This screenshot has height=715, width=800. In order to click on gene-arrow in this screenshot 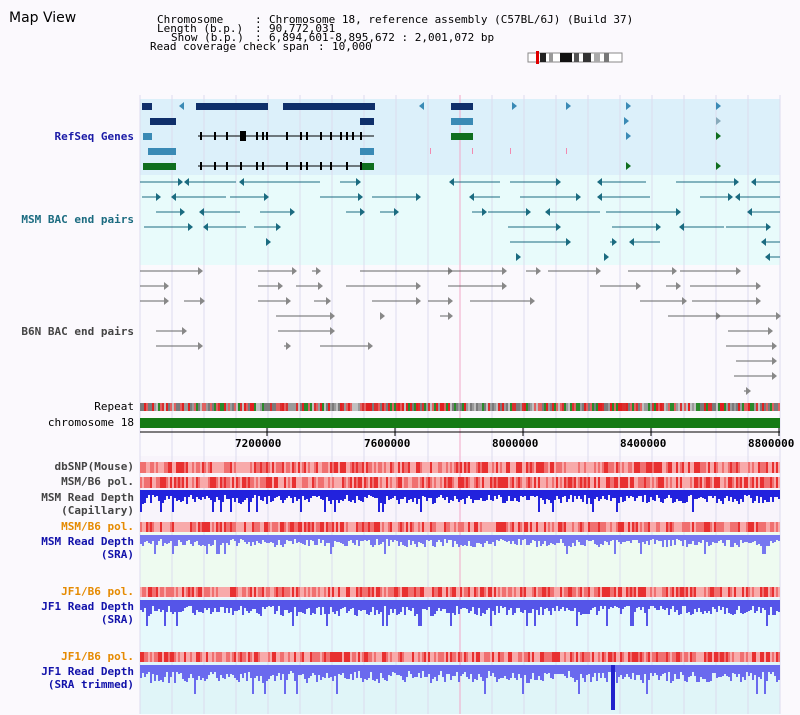, I will do `click(421, 106)`.